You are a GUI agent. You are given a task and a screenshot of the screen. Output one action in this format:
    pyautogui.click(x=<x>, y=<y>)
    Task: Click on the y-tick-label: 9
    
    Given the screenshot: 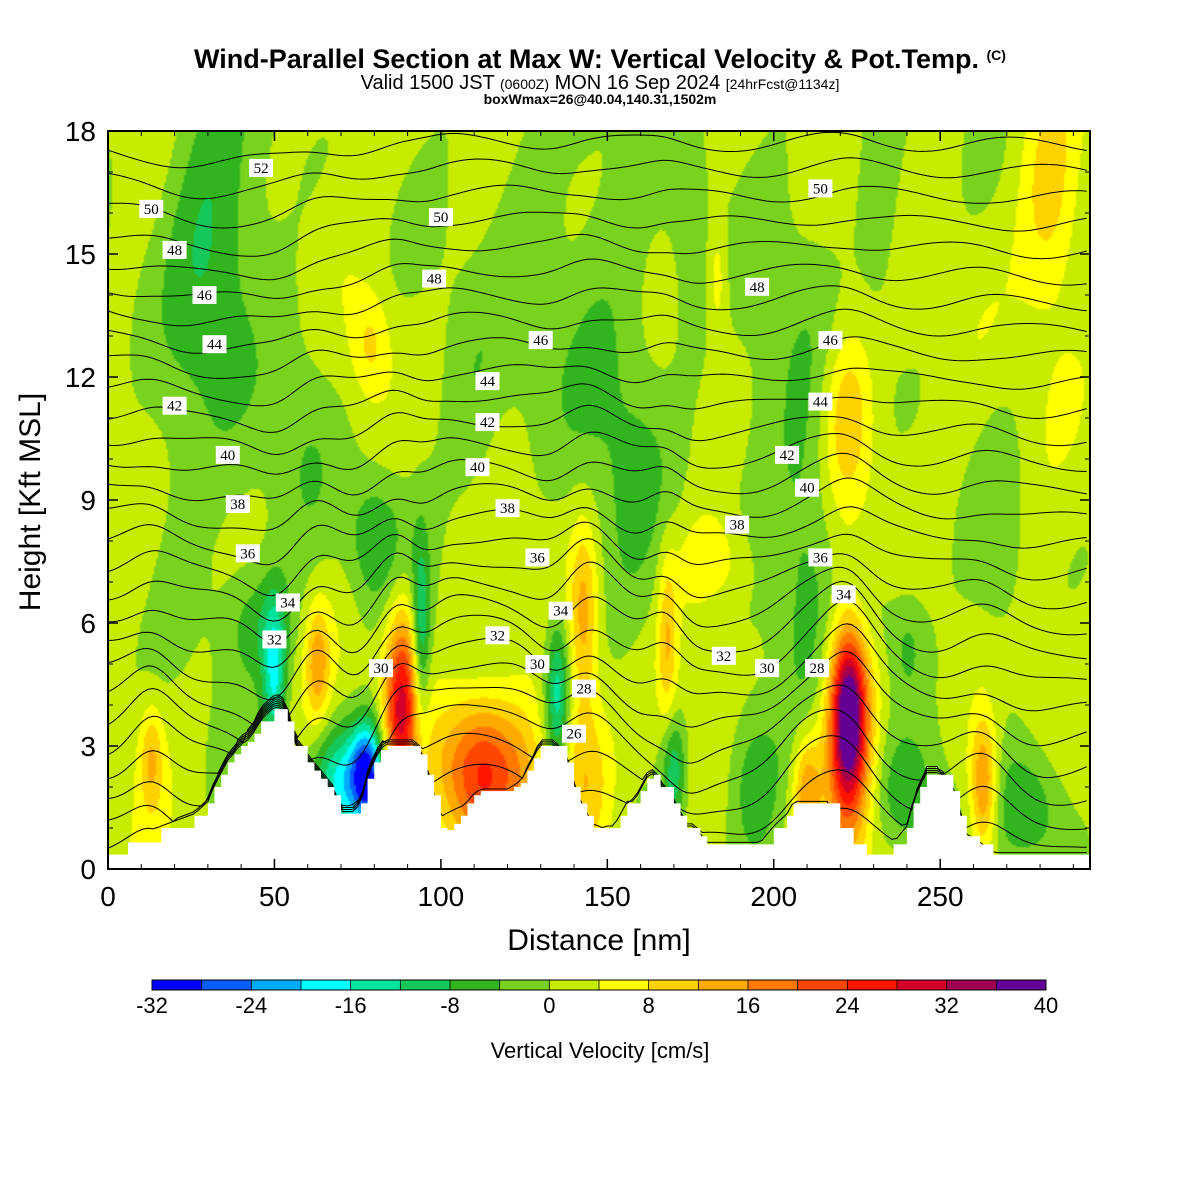 What is the action you would take?
    pyautogui.click(x=88, y=500)
    